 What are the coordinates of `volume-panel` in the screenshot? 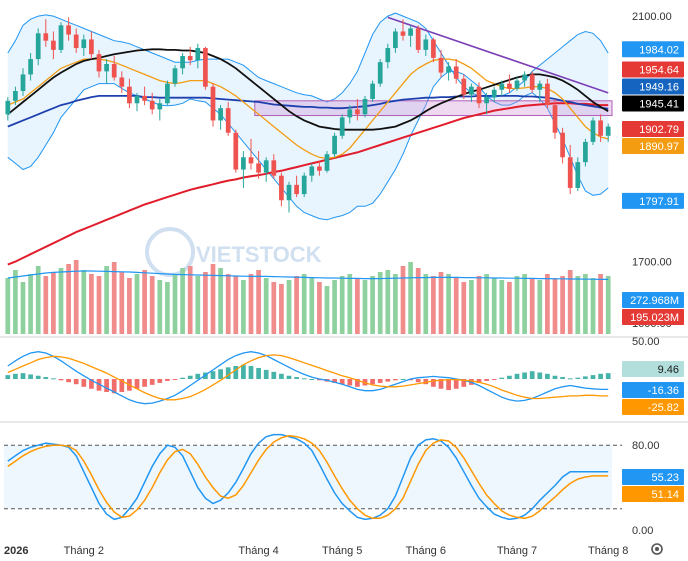 It's located at (308, 297).